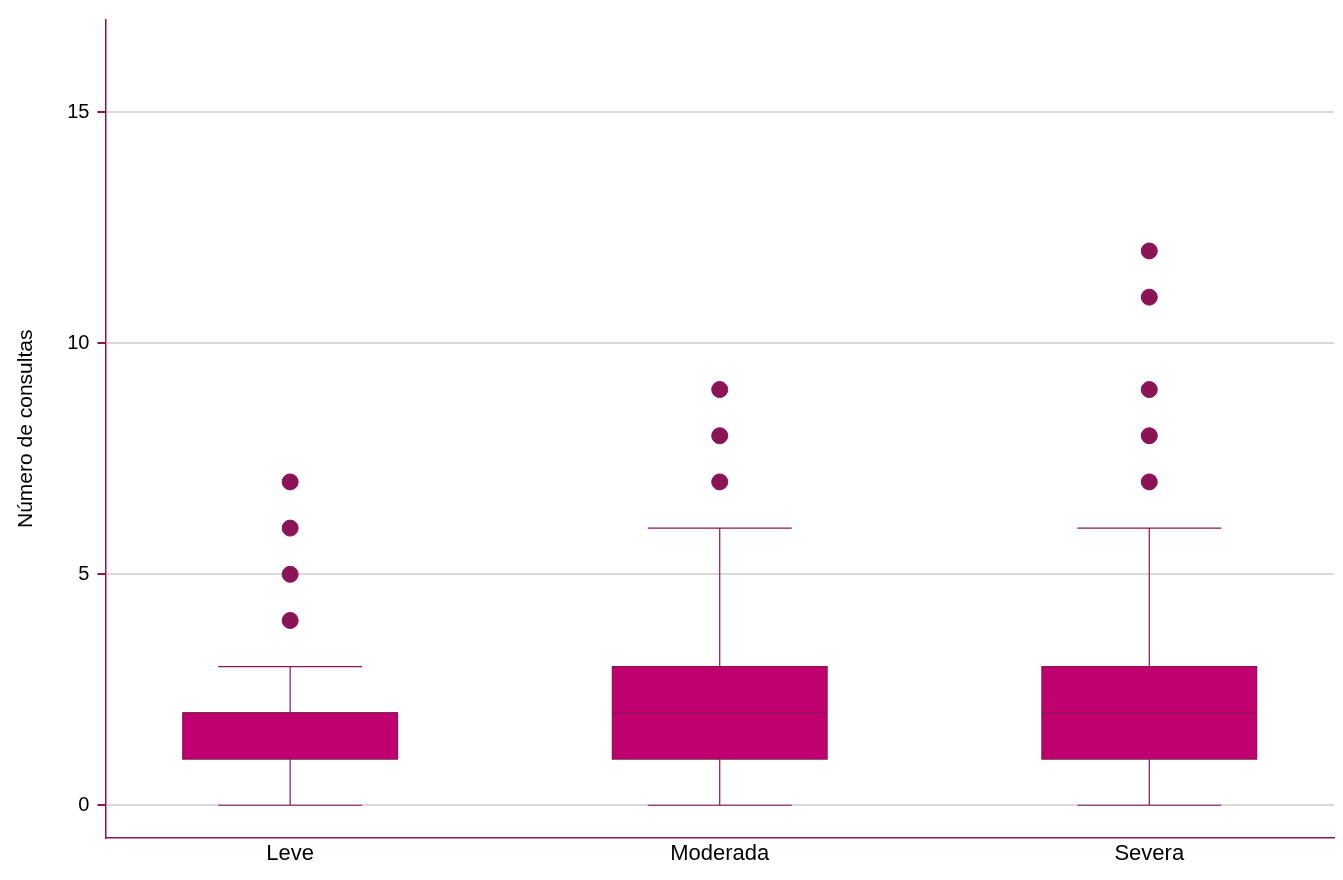  I want to click on x-tick-label: Leve, so click(290, 852).